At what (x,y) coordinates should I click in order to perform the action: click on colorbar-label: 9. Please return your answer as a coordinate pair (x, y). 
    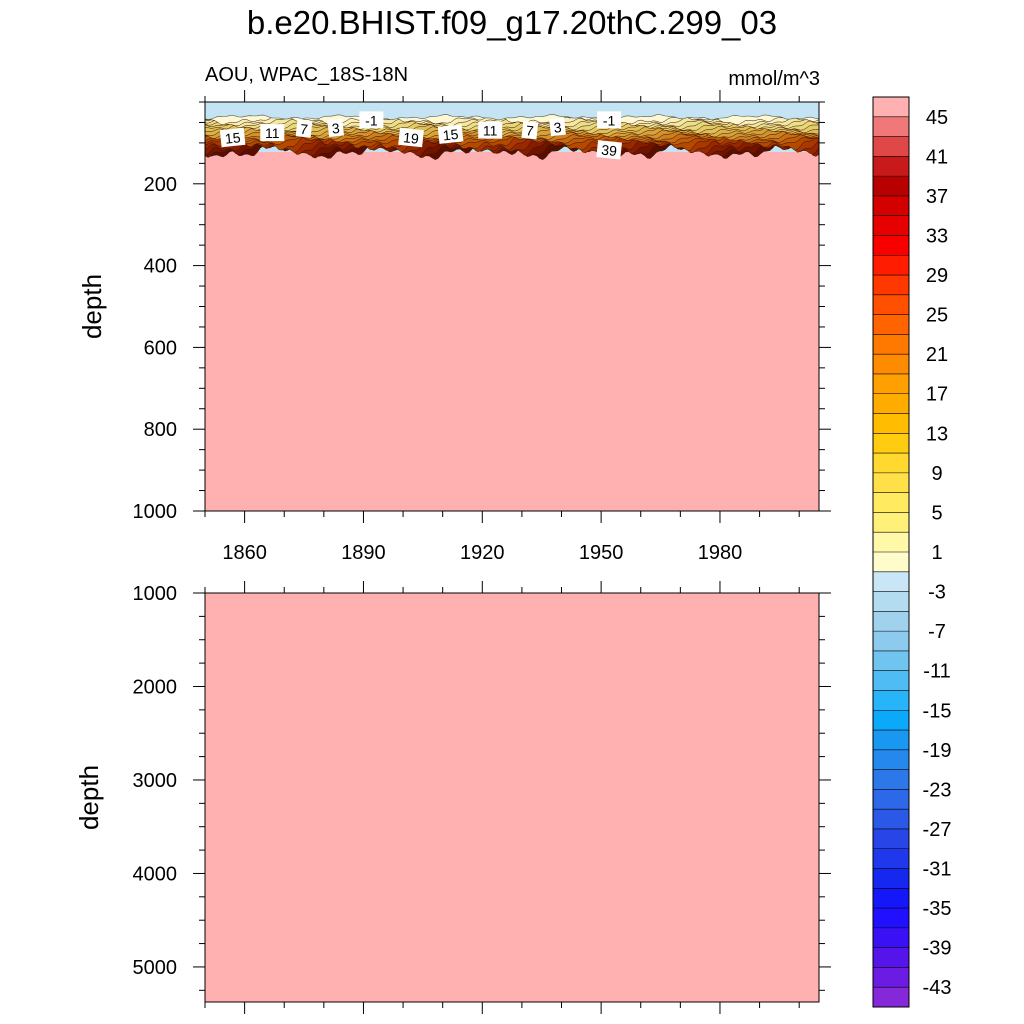
    Looking at the image, I should click on (936, 474).